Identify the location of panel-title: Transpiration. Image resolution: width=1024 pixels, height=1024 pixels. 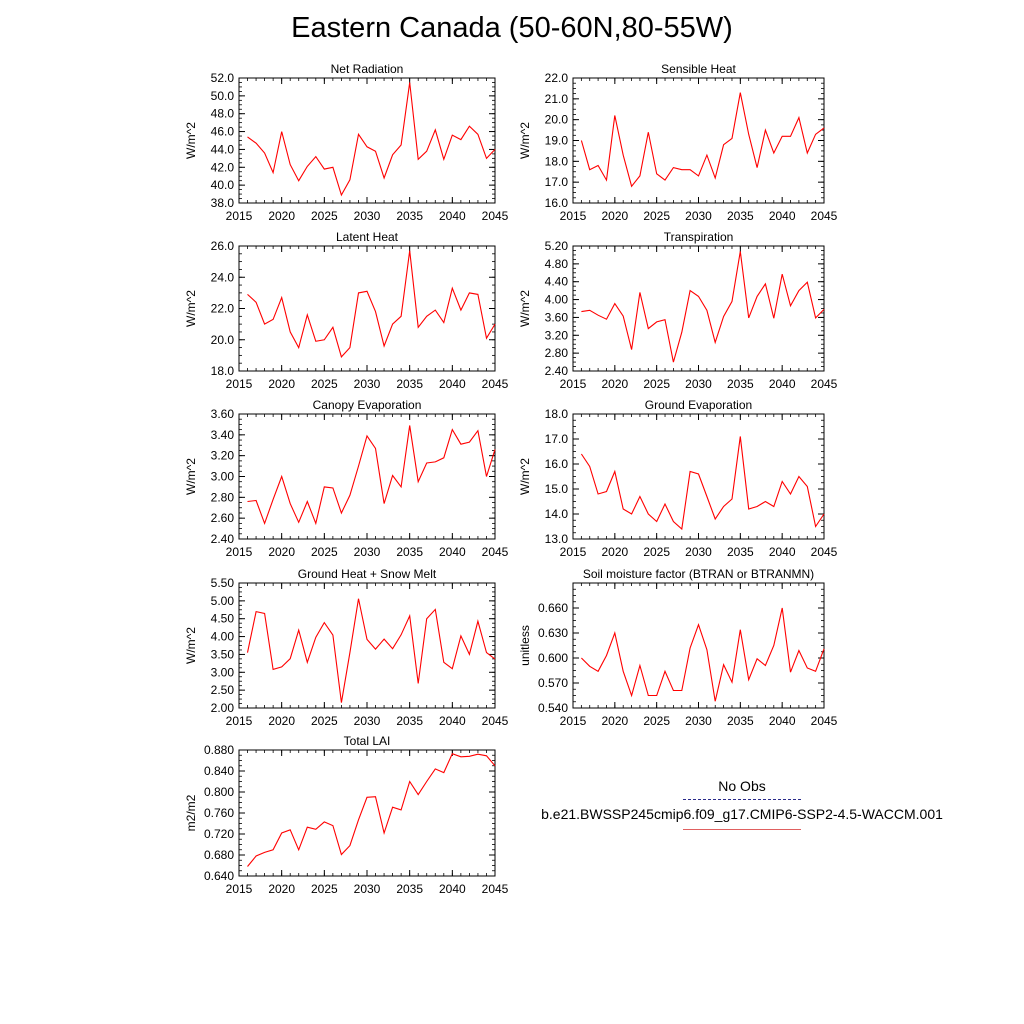
(699, 237).